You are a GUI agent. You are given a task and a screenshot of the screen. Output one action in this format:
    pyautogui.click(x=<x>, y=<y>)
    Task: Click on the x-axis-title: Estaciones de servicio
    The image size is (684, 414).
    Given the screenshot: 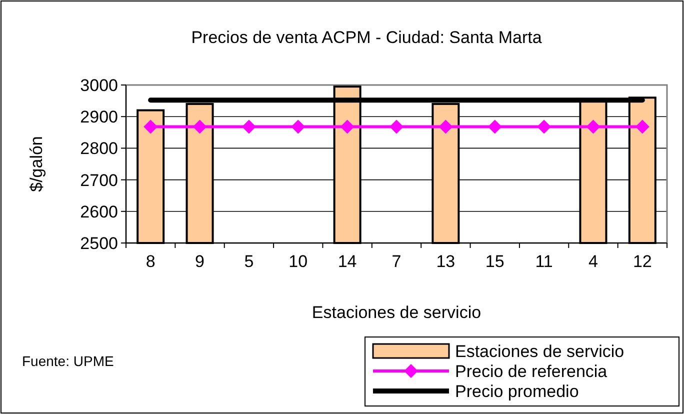 What is the action you would take?
    pyautogui.click(x=397, y=312)
    